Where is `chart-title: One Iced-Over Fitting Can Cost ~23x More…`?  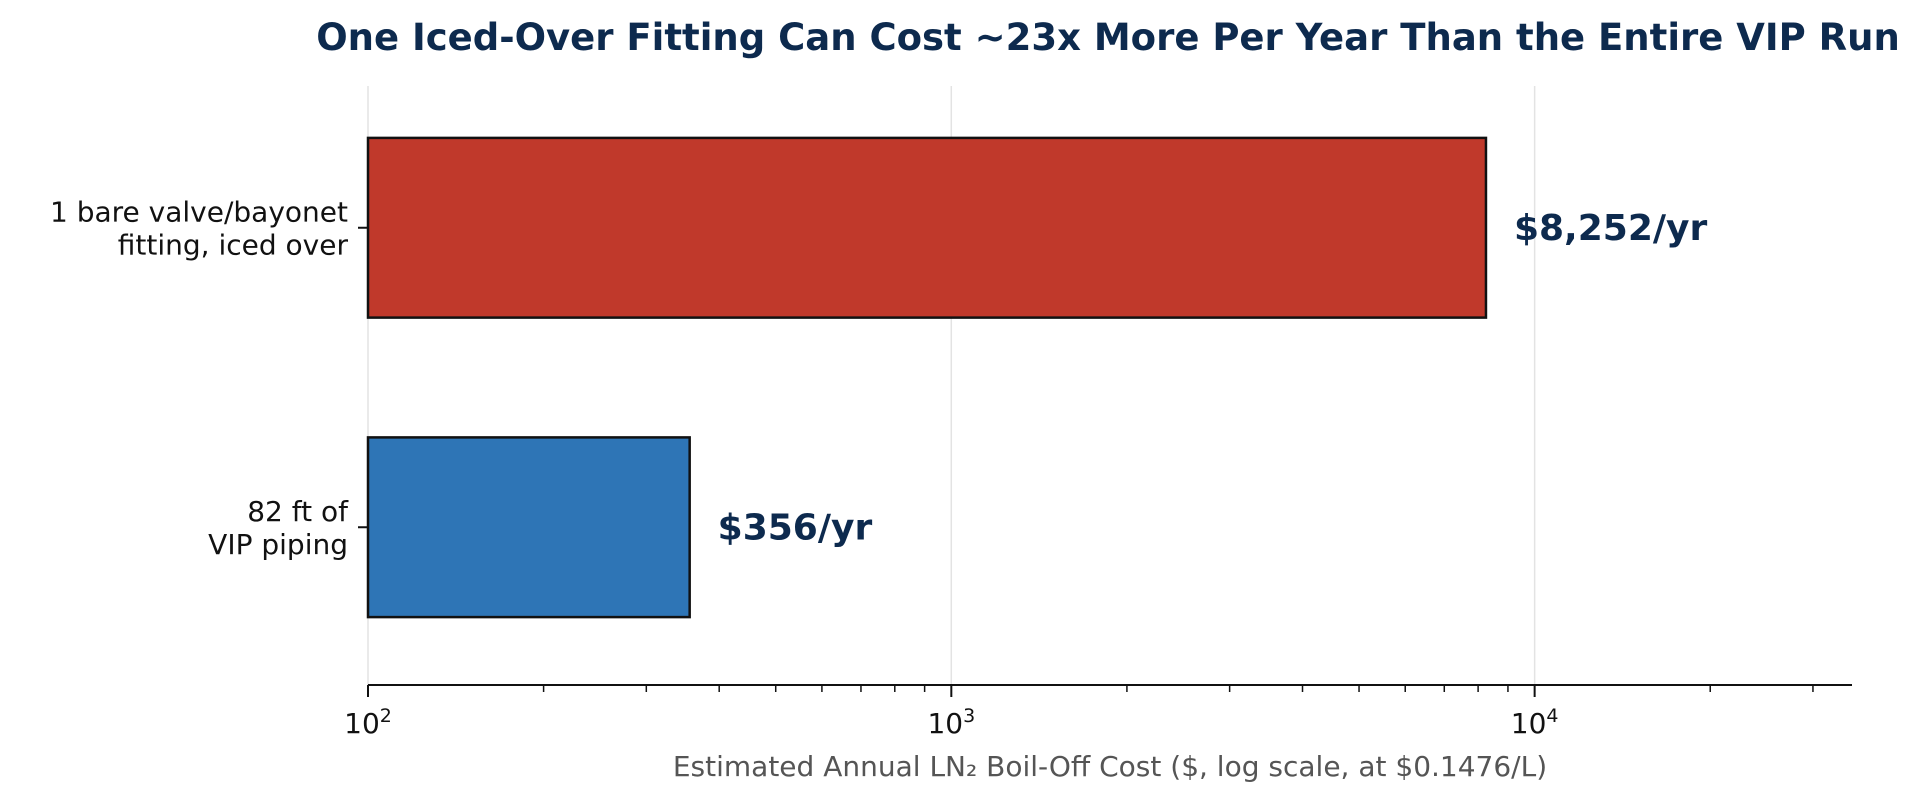
chart-title: One Iced-Over Fitting Can Cost ~23x More… is located at coordinates (1108, 37).